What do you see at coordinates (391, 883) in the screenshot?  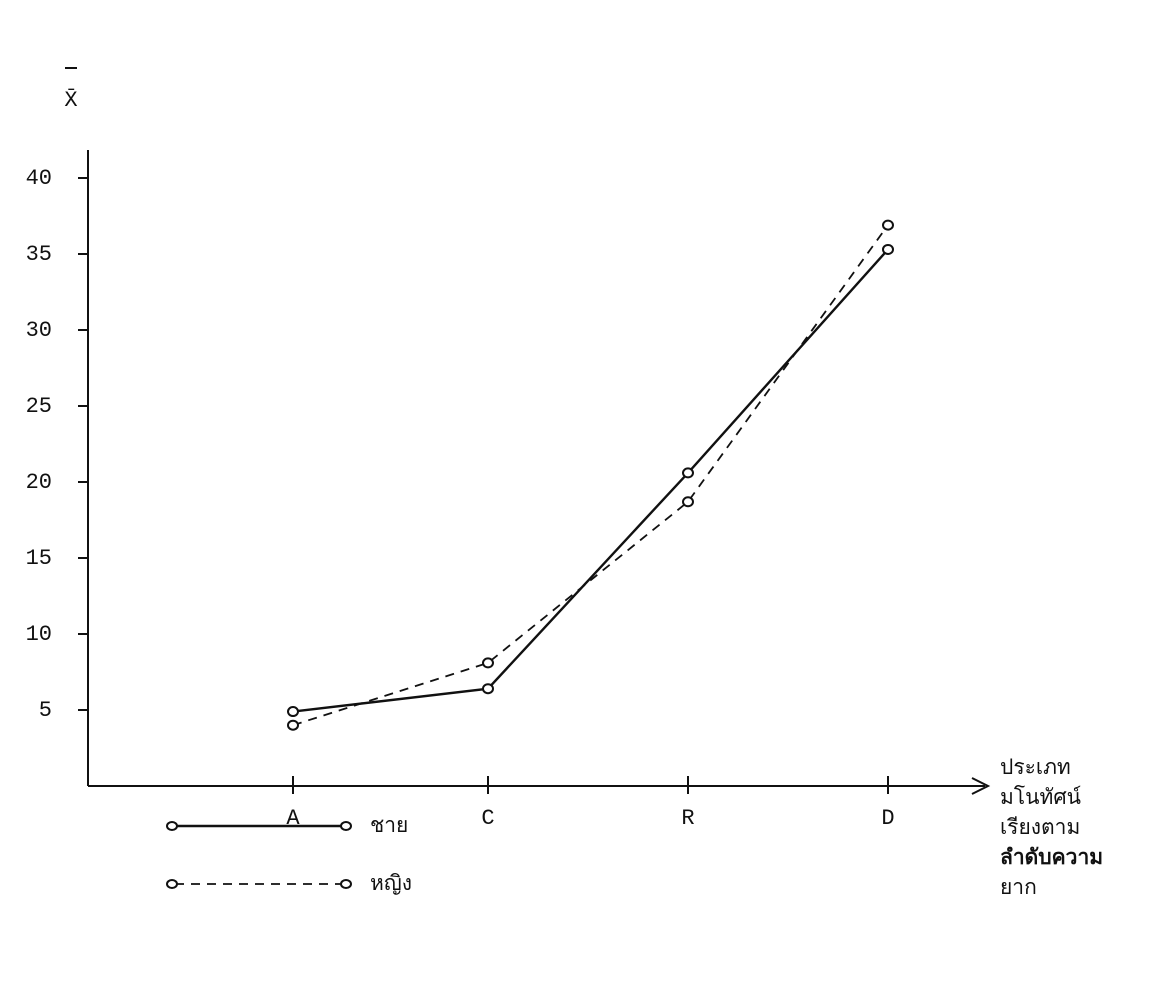 I see `legend-label: หญิง` at bounding box center [391, 883].